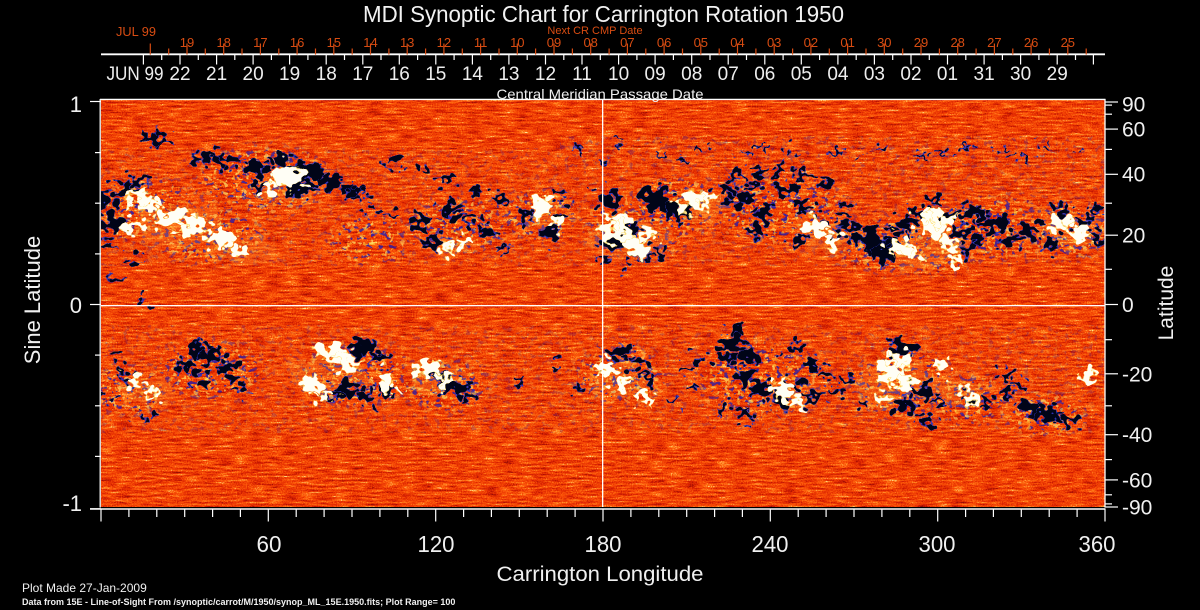 This screenshot has width=1200, height=610. I want to click on svg-text: 26, so click(1031, 42).